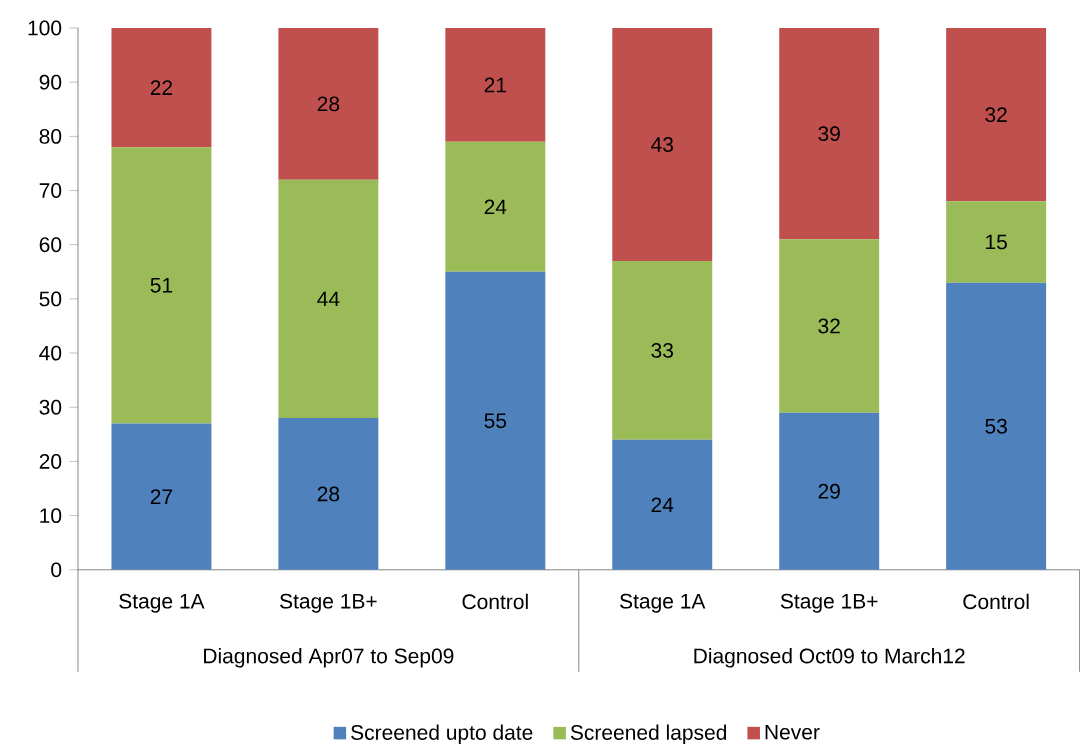 This screenshot has width=1080, height=751. What do you see at coordinates (792, 732) in the screenshot?
I see `legend-label: Never` at bounding box center [792, 732].